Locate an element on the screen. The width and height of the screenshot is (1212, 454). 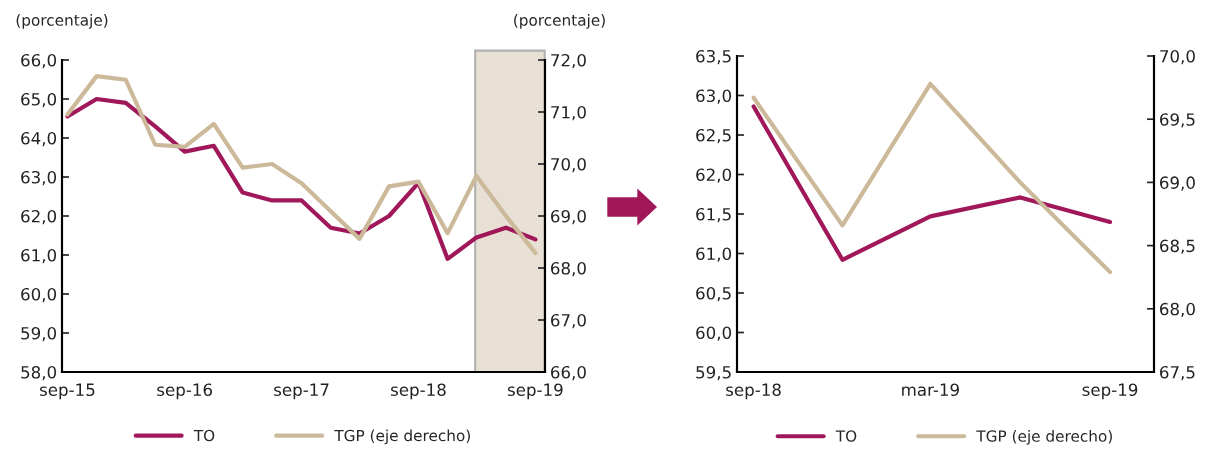
x-tick-label: sep-15 is located at coordinates (67, 391).